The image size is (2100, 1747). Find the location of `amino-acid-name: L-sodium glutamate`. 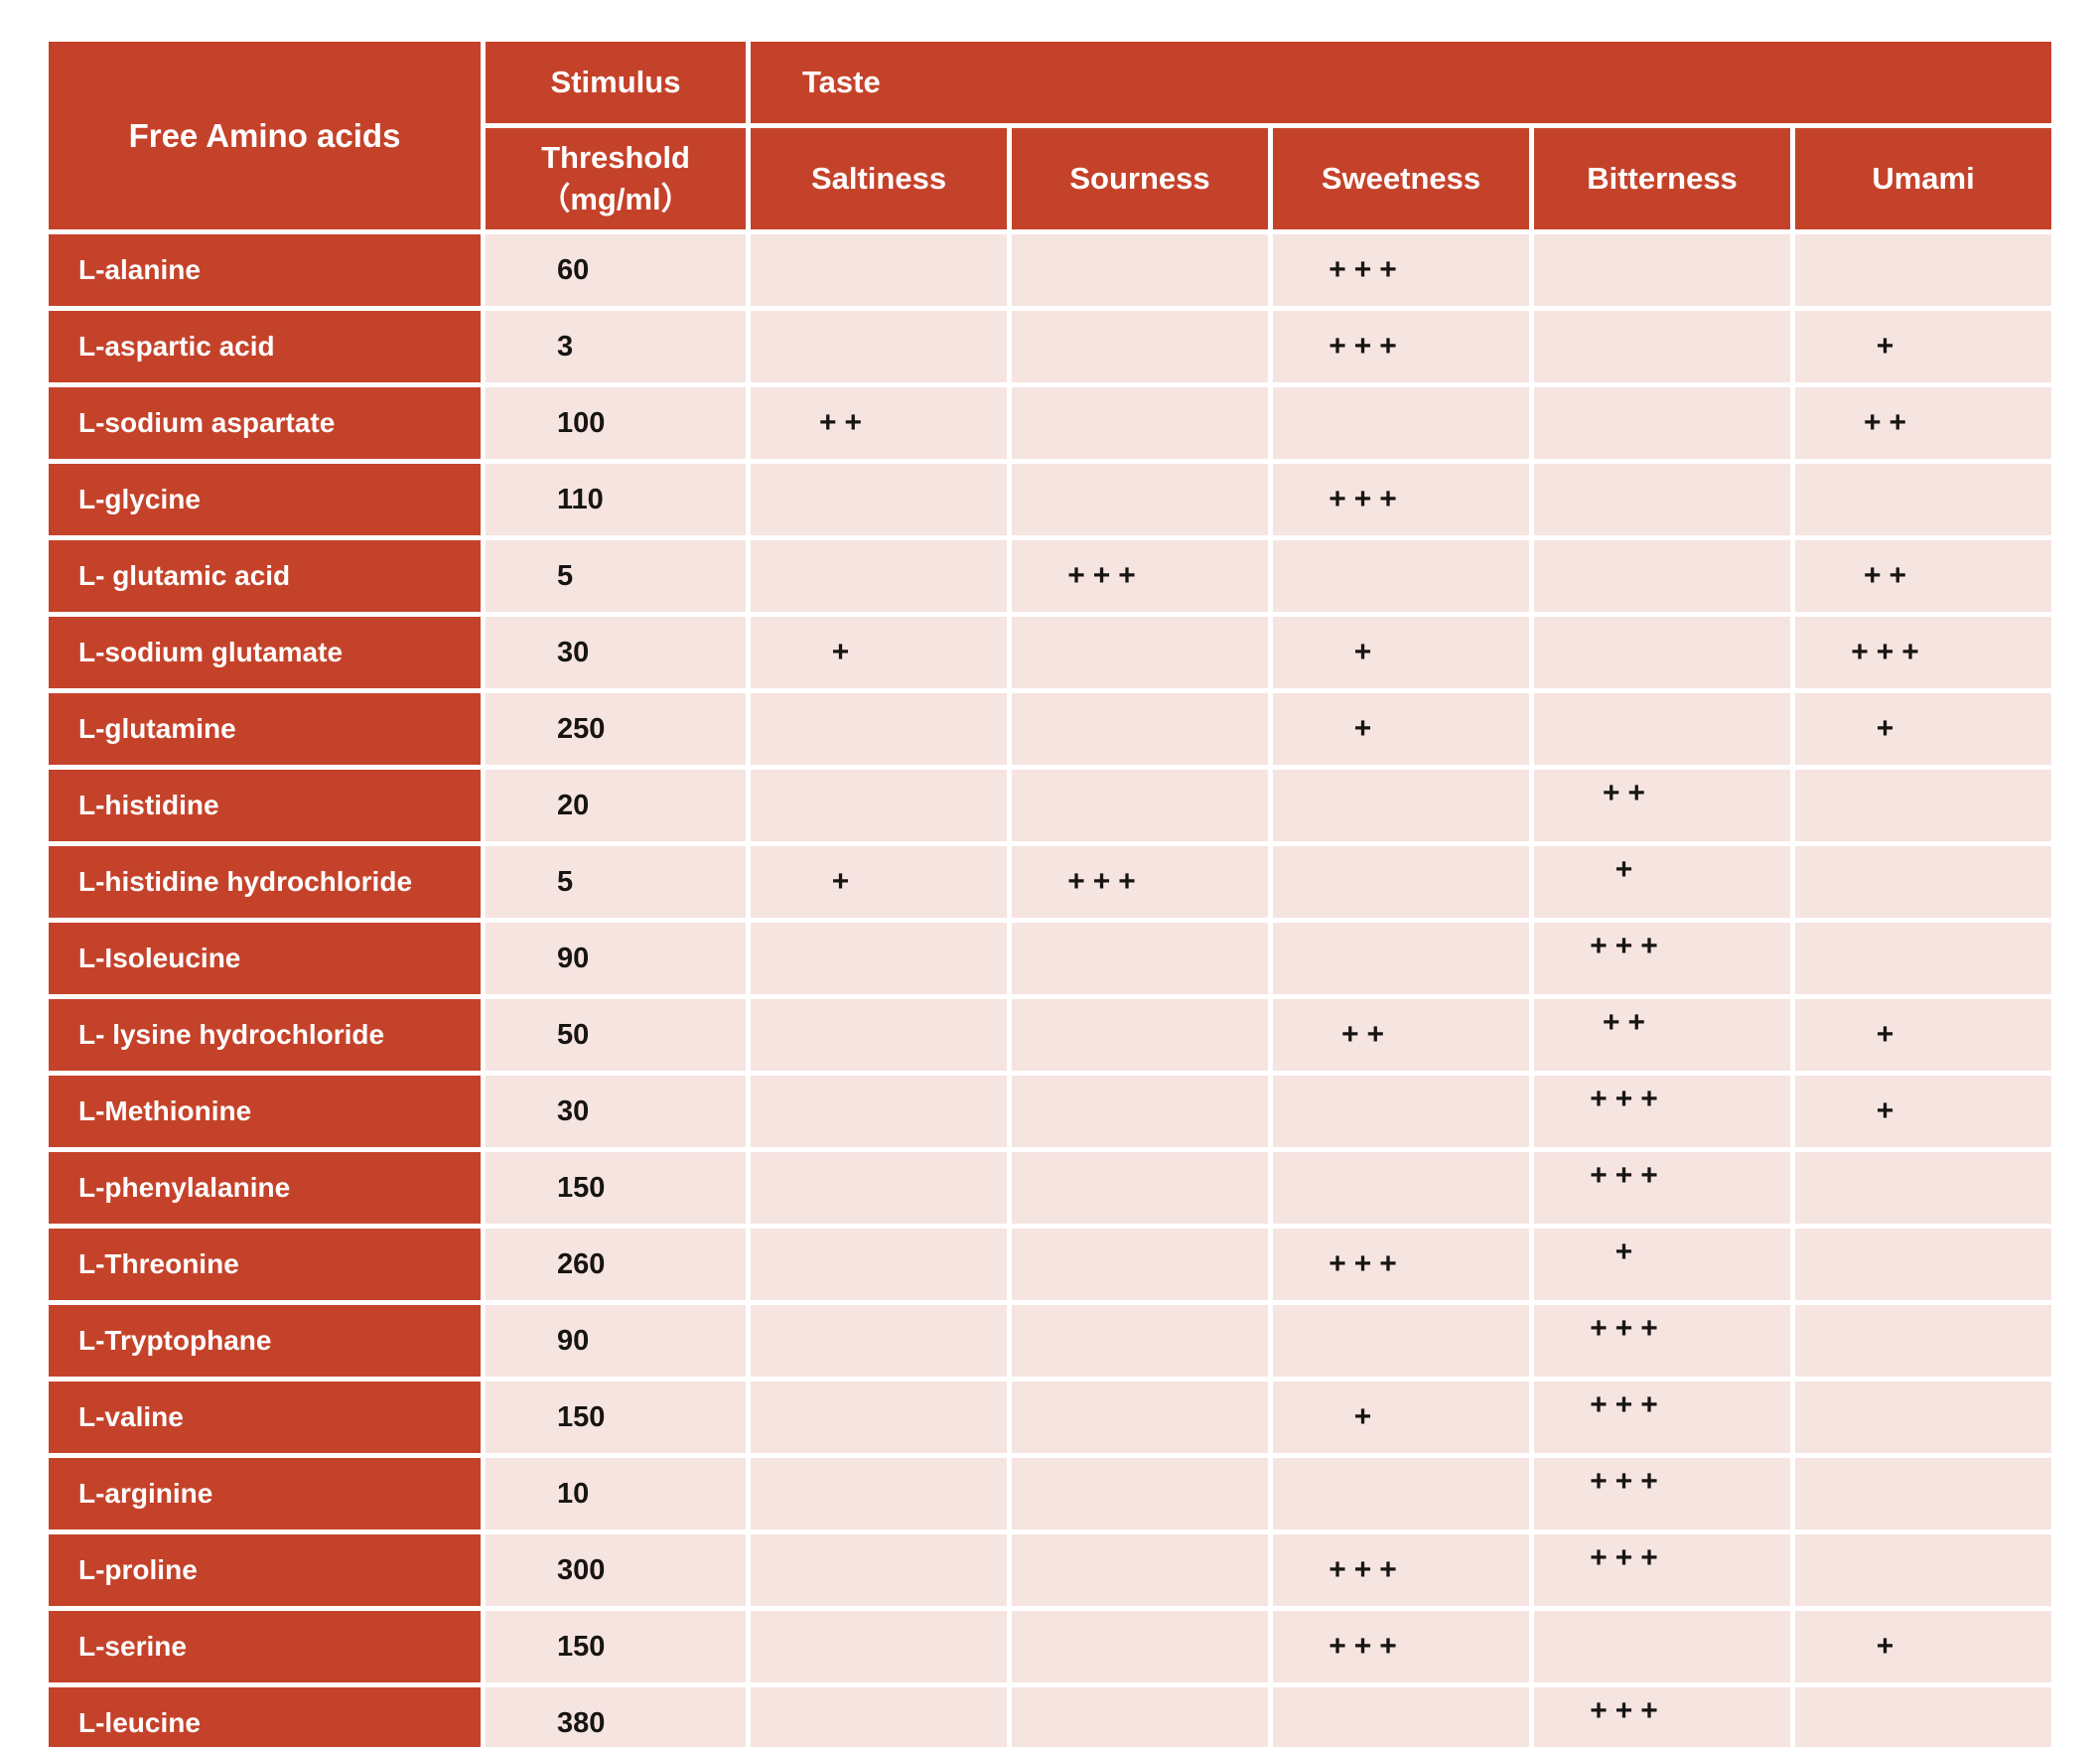

amino-acid-name: L-sodium glutamate is located at coordinates (265, 652).